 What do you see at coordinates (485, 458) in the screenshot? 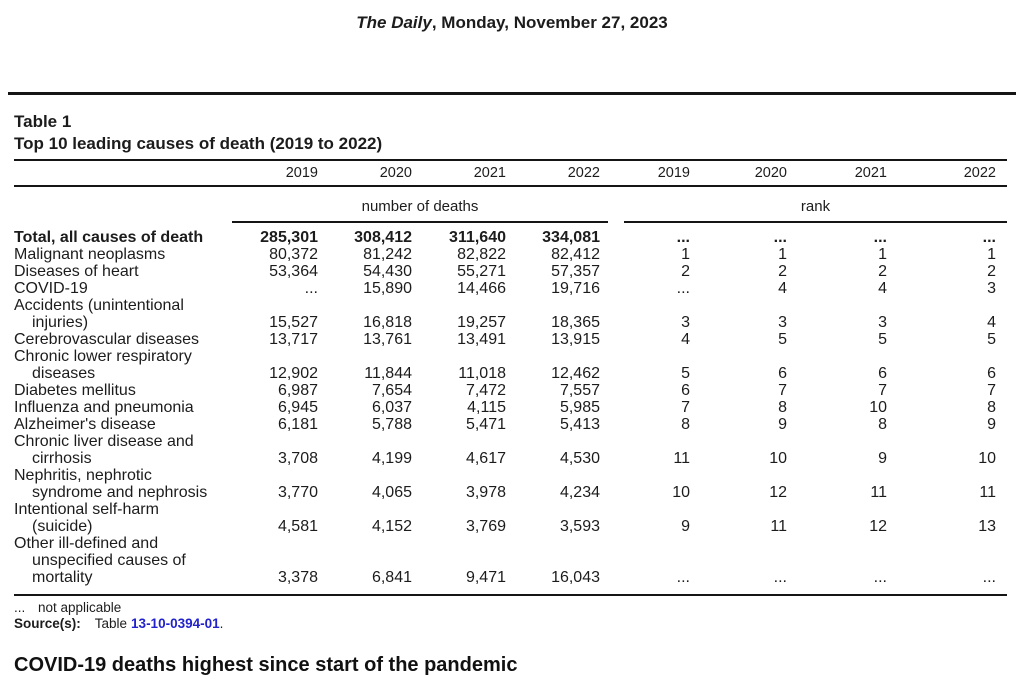
I see `deaths-value: 4,617` at bounding box center [485, 458].